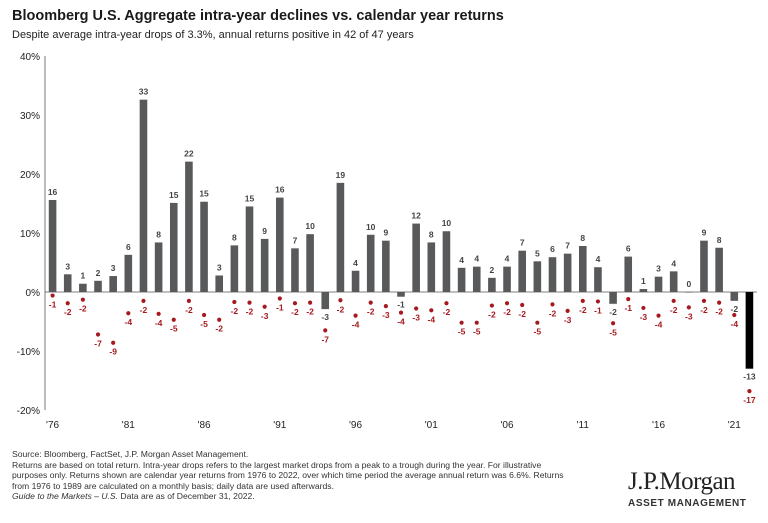  I want to click on y-tick-label: -10%, so click(28, 352).